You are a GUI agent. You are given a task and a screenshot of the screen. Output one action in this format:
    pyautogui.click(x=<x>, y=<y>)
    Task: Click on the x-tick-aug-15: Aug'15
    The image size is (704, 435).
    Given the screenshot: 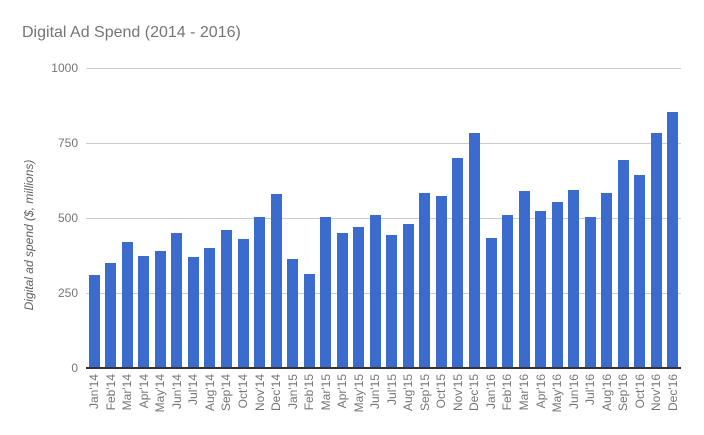 What is the action you would take?
    pyautogui.click(x=408, y=392)
    